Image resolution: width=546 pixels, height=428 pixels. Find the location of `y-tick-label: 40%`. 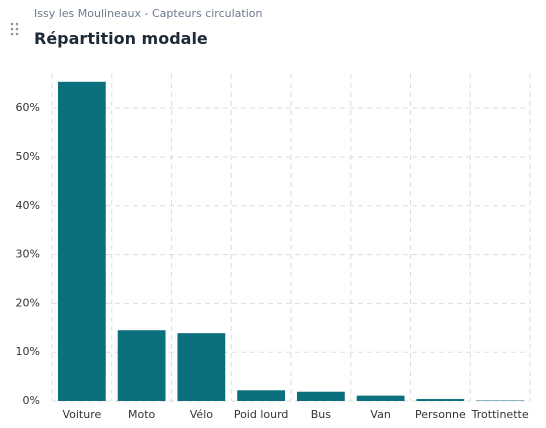

y-tick-label: 40% is located at coordinates (28, 205).